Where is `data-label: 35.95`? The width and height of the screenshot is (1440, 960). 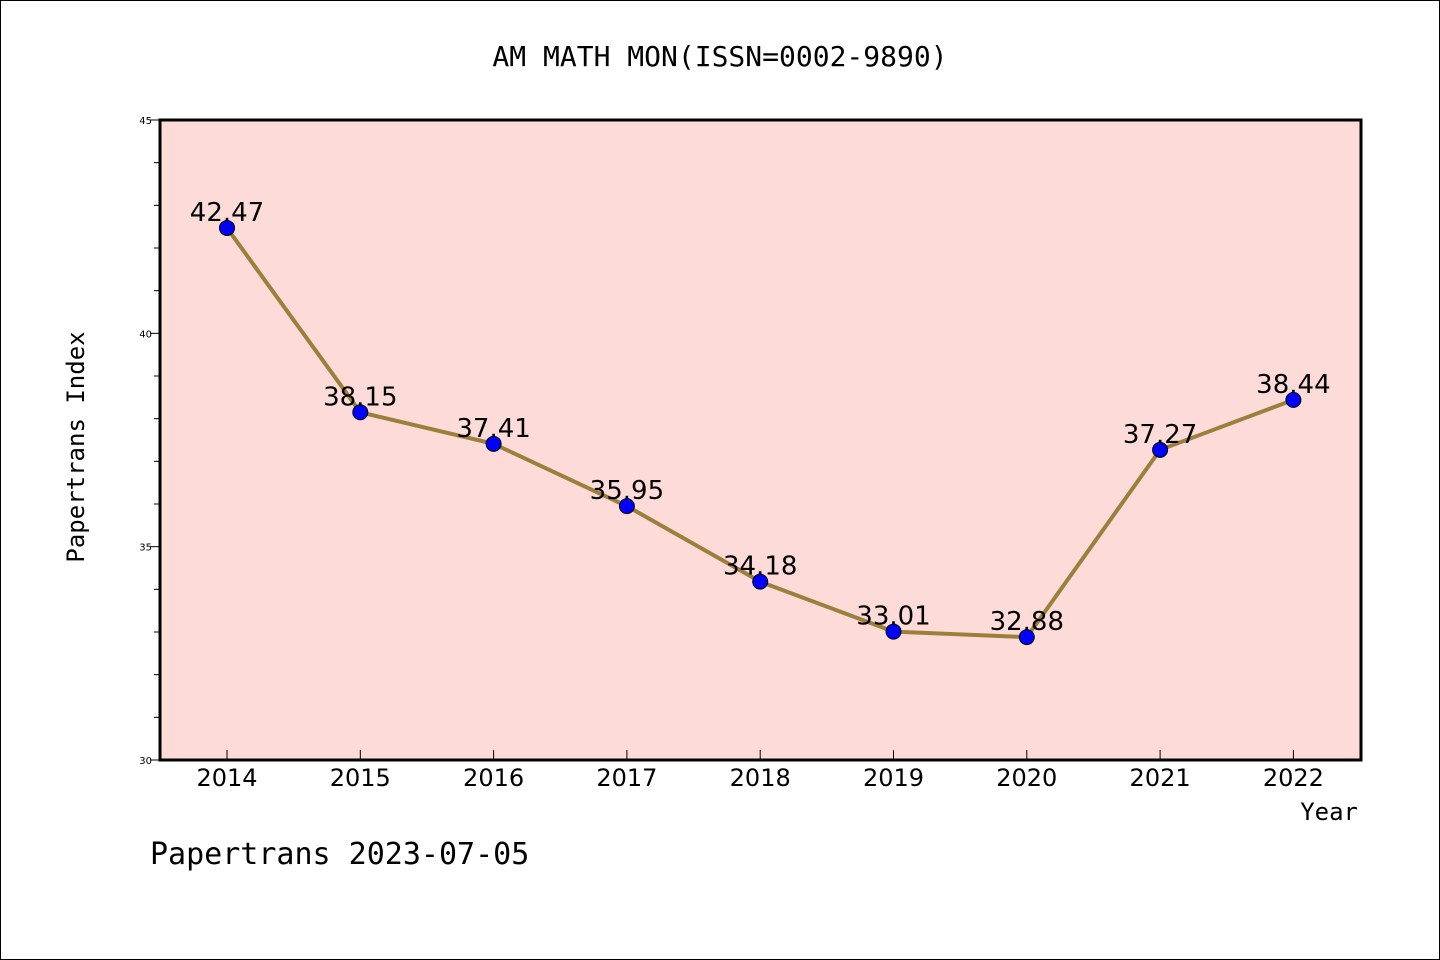 data-label: 35.95 is located at coordinates (627, 491).